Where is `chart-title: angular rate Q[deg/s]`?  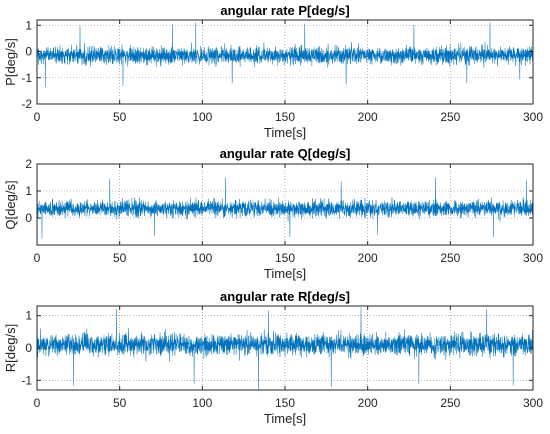
chart-title: angular rate Q[deg/s] is located at coordinates (285, 153).